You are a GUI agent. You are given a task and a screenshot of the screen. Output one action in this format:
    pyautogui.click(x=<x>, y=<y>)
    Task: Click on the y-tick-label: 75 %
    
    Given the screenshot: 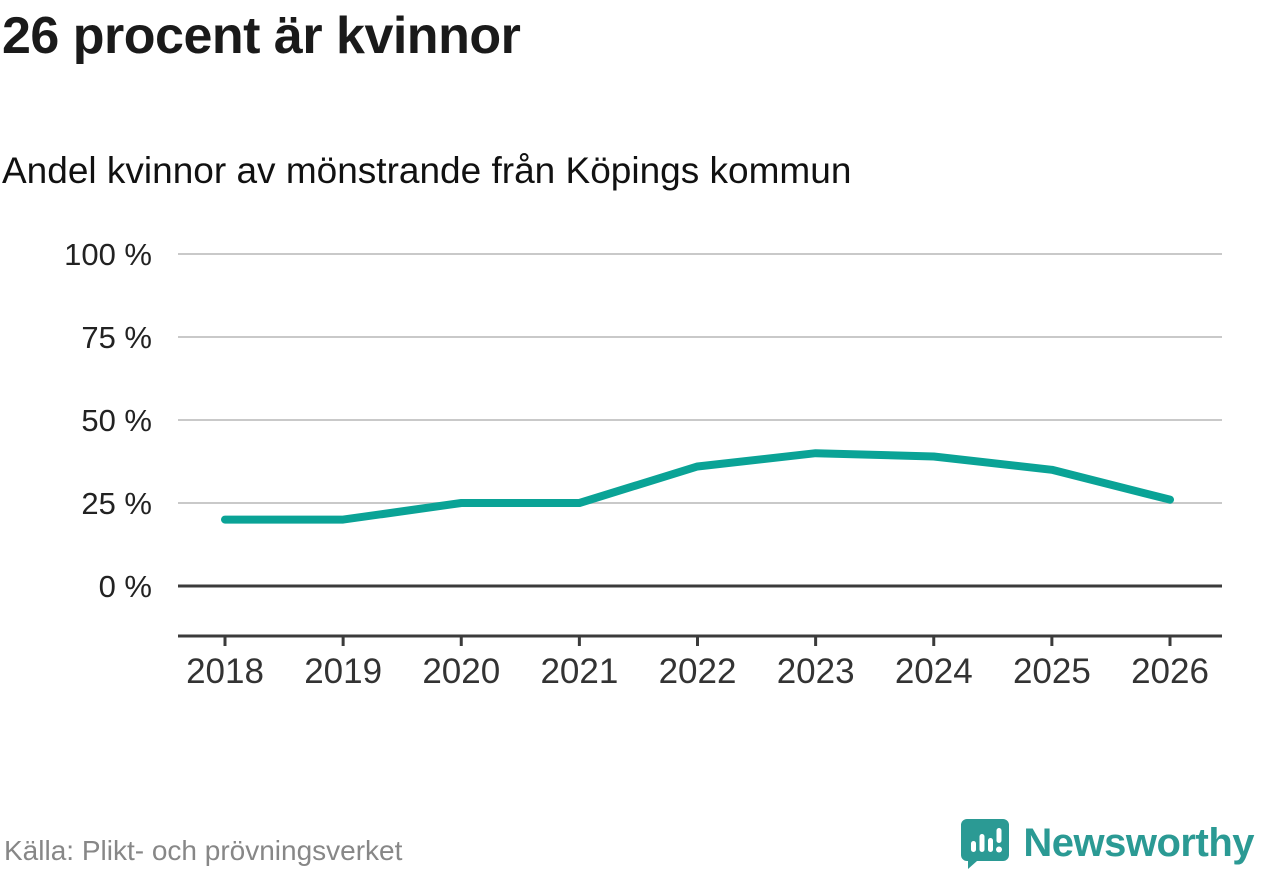 What is the action you would take?
    pyautogui.click(x=116, y=337)
    